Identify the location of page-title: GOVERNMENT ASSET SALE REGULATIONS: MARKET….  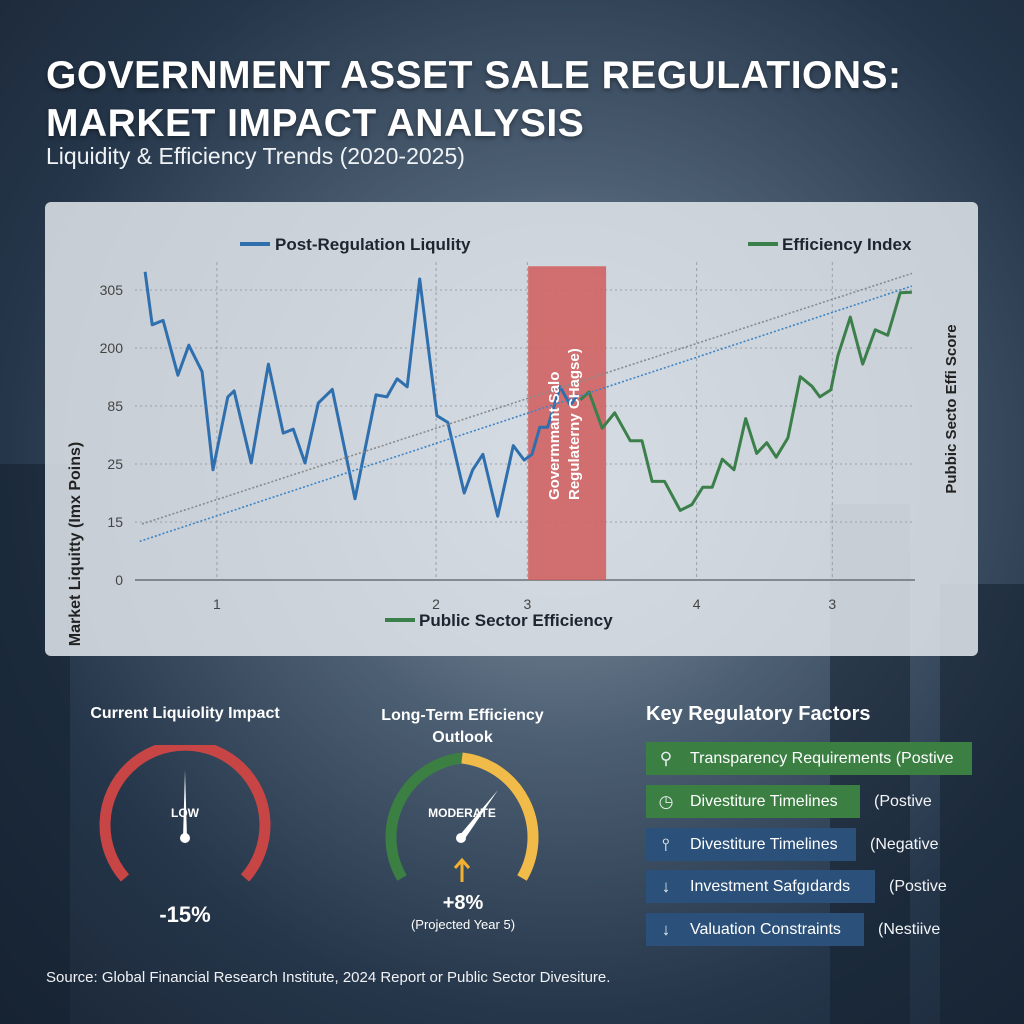
(474, 99).